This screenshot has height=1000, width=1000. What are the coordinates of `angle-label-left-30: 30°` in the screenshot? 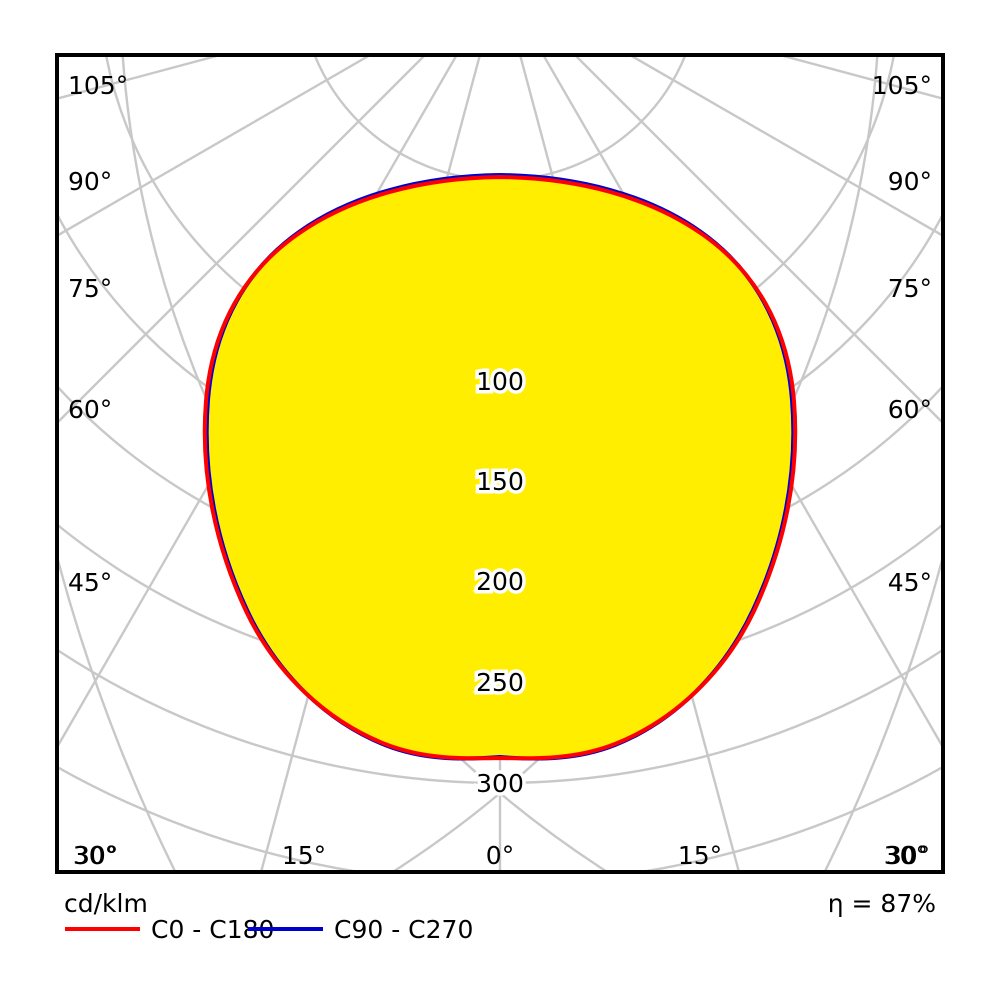 It's located at (96, 855).